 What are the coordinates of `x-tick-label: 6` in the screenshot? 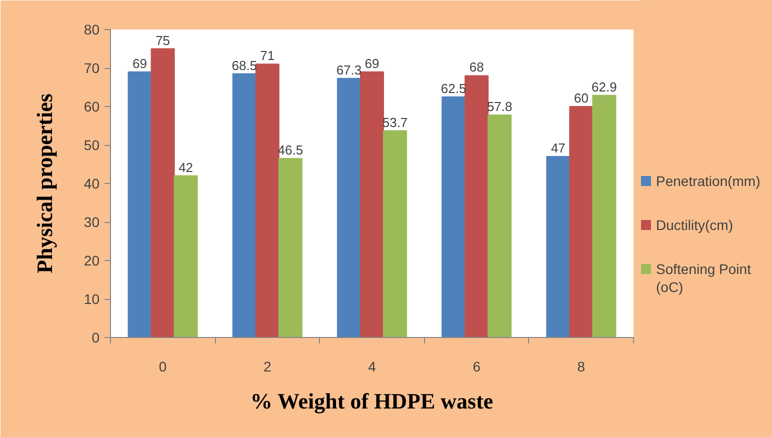 It's located at (476, 366).